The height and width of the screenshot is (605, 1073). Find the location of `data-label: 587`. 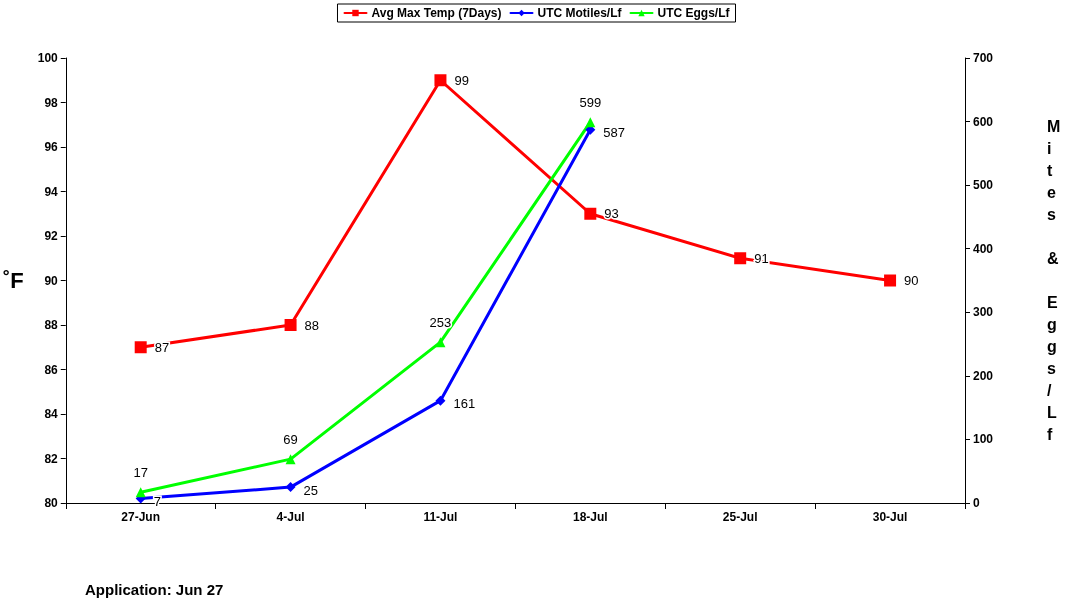

data-label: 587 is located at coordinates (614, 133).